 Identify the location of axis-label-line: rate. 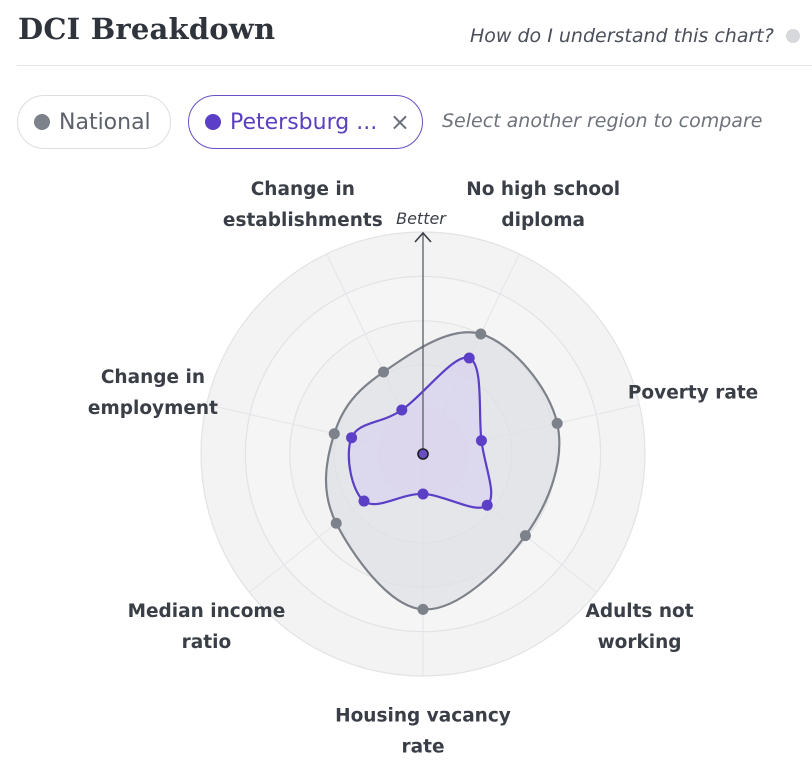
(423, 747).